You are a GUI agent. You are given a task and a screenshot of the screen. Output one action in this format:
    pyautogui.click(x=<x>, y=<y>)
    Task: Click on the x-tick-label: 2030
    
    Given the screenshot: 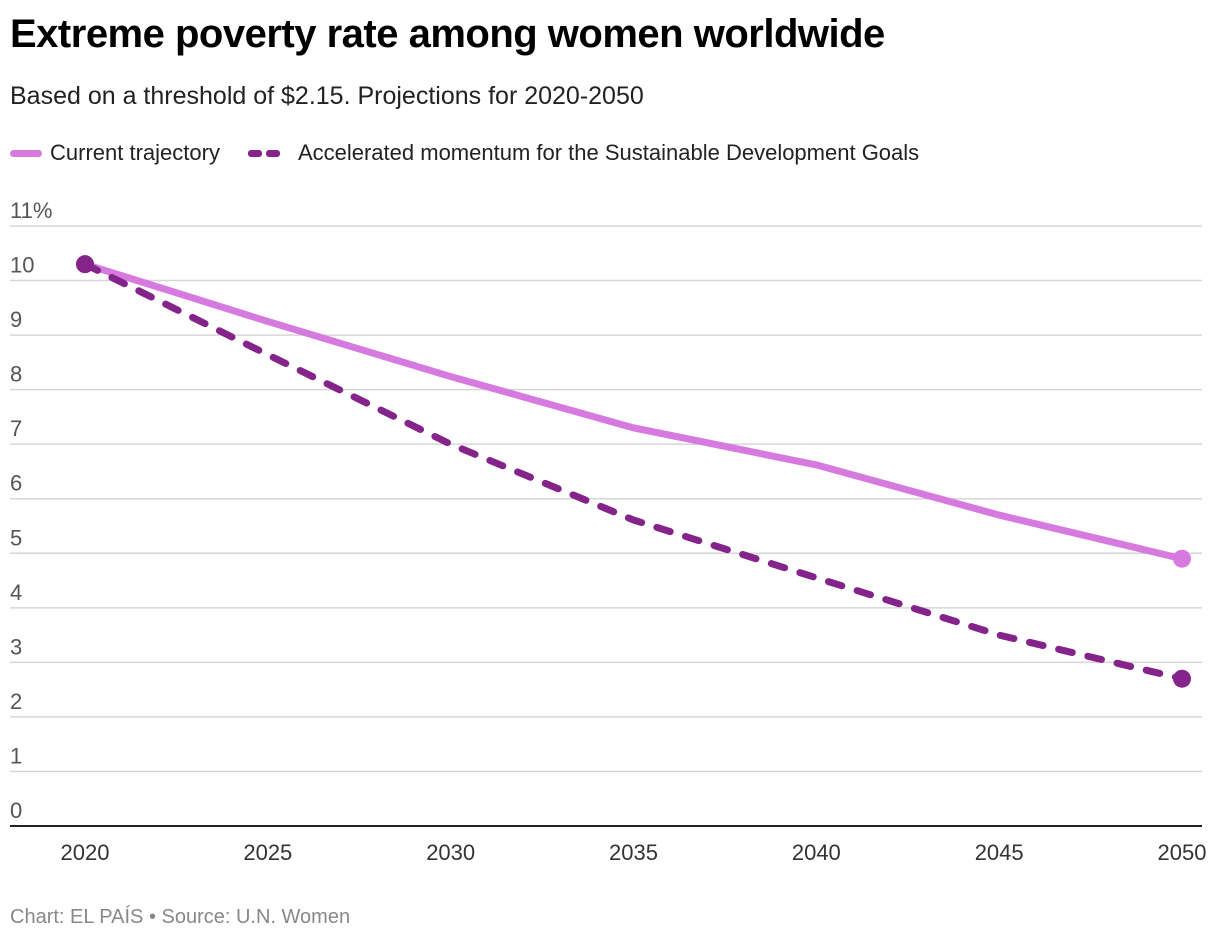 What is the action you would take?
    pyautogui.click(x=450, y=852)
    